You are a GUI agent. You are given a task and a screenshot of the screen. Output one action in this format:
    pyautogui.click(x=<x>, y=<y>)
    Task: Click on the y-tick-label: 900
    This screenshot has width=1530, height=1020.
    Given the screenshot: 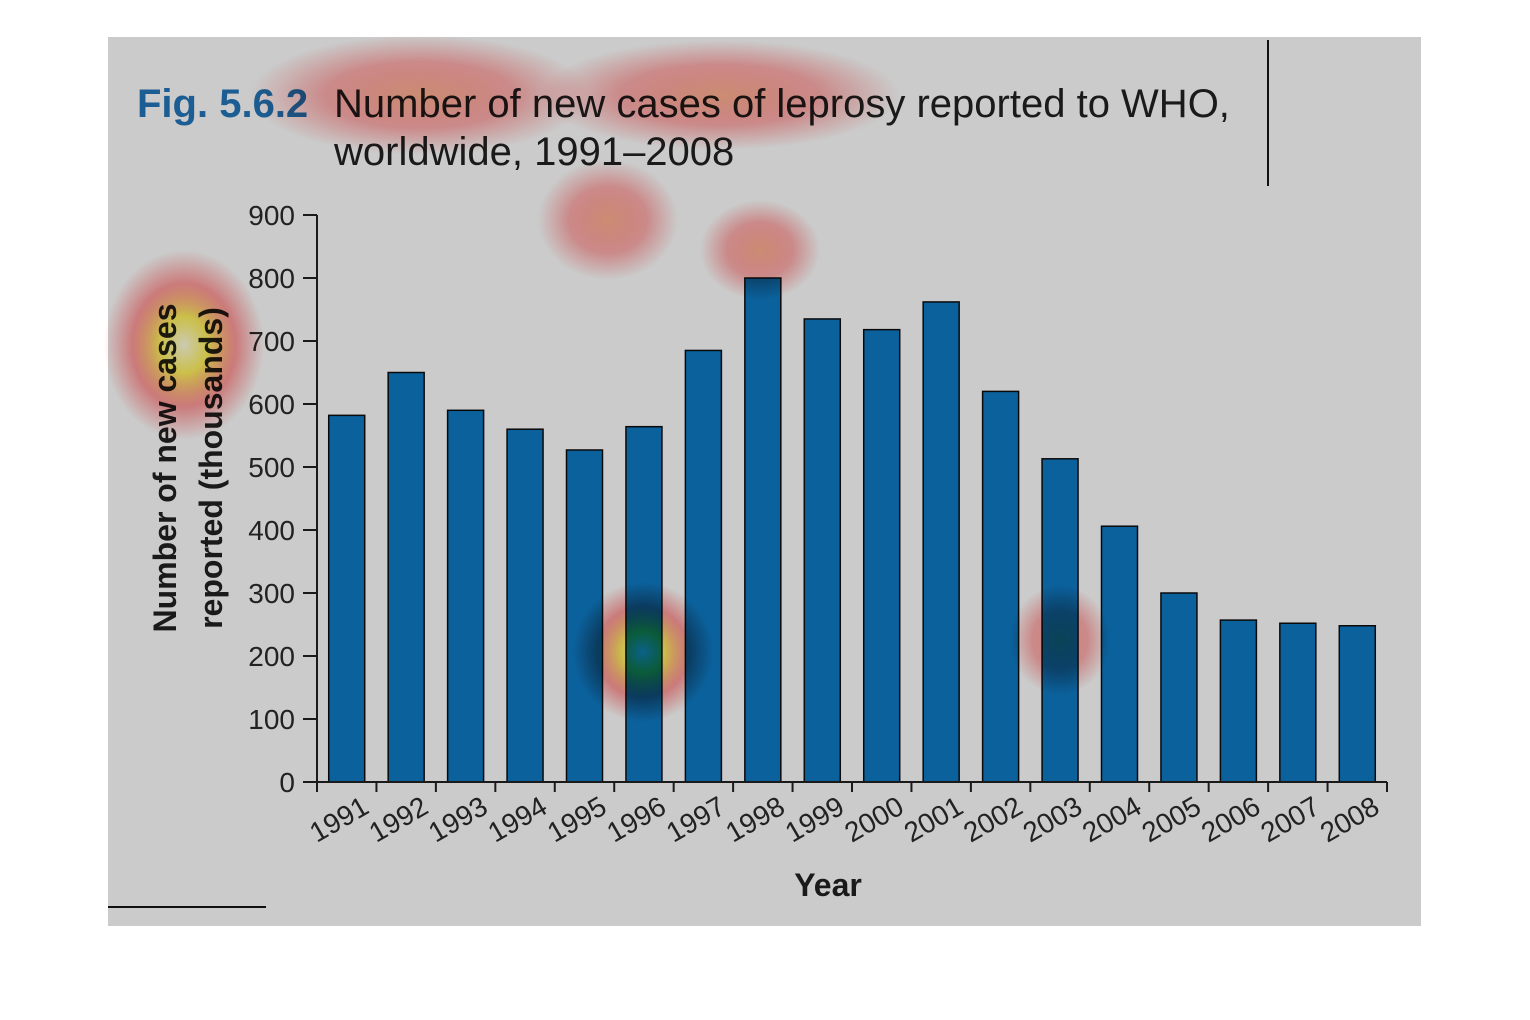 What is the action you would take?
    pyautogui.click(x=271, y=215)
    